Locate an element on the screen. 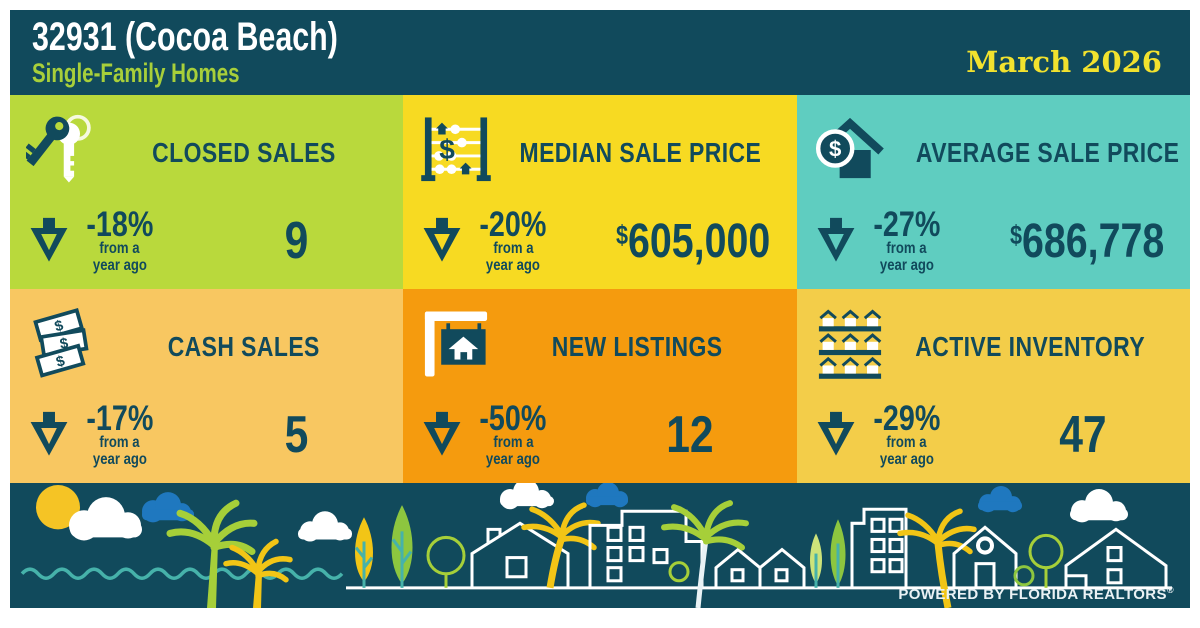  yoy-change: -18% from a year ago is located at coordinates (116, 239).